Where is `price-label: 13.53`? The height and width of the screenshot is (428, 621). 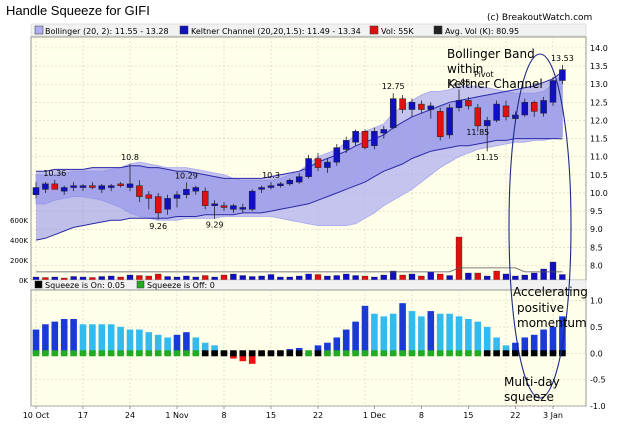
price-label: 13.53 is located at coordinates (562, 58).